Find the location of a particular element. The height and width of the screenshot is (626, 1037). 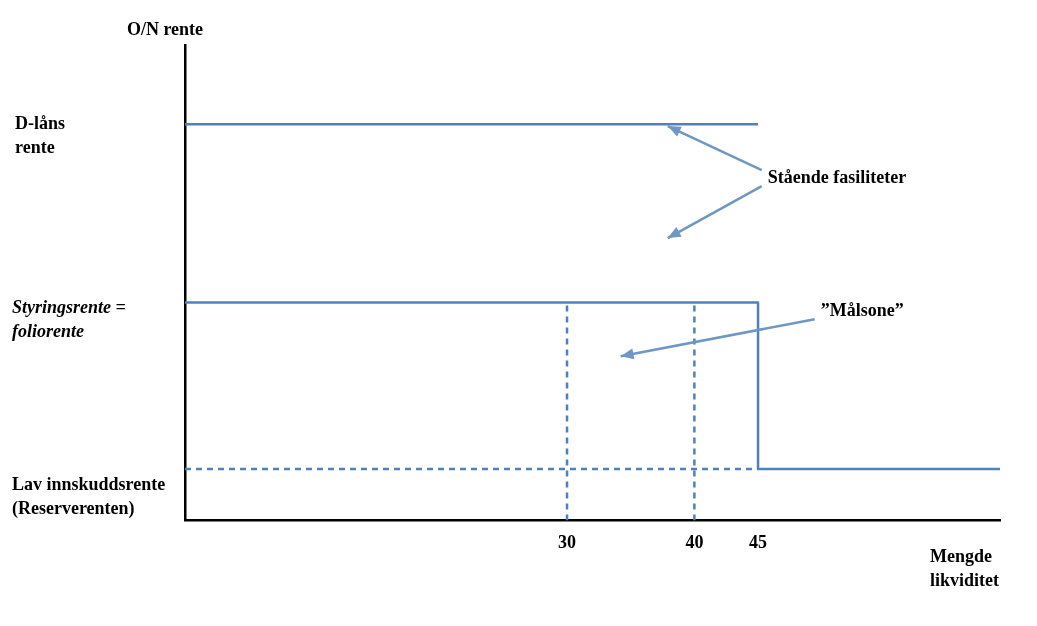

x-axis-title: Mengde likviditet is located at coordinates (965, 568).